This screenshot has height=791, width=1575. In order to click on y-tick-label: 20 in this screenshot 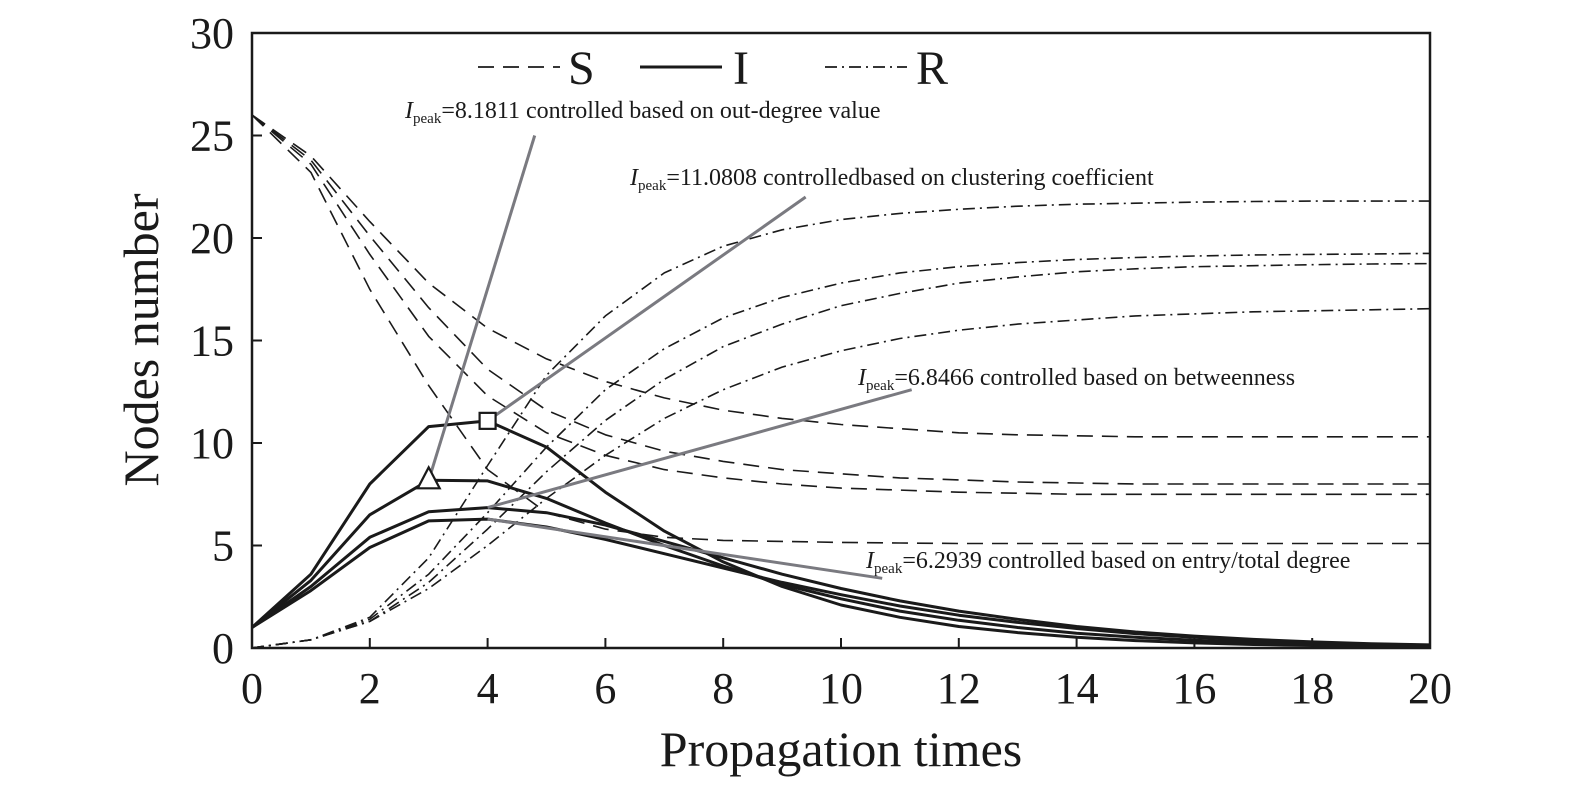, I will do `click(212, 238)`.